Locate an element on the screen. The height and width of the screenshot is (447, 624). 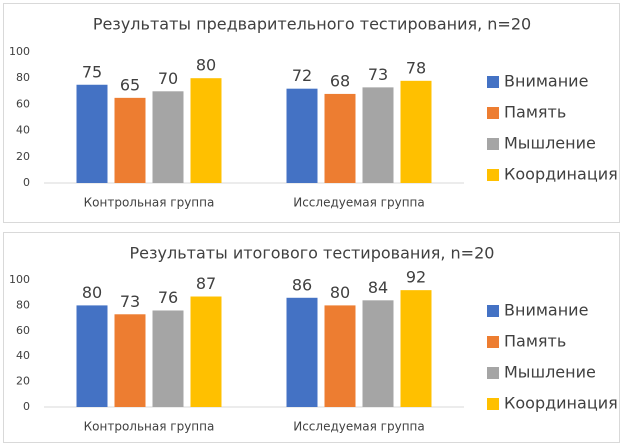
data-label: 87 is located at coordinates (206, 283).